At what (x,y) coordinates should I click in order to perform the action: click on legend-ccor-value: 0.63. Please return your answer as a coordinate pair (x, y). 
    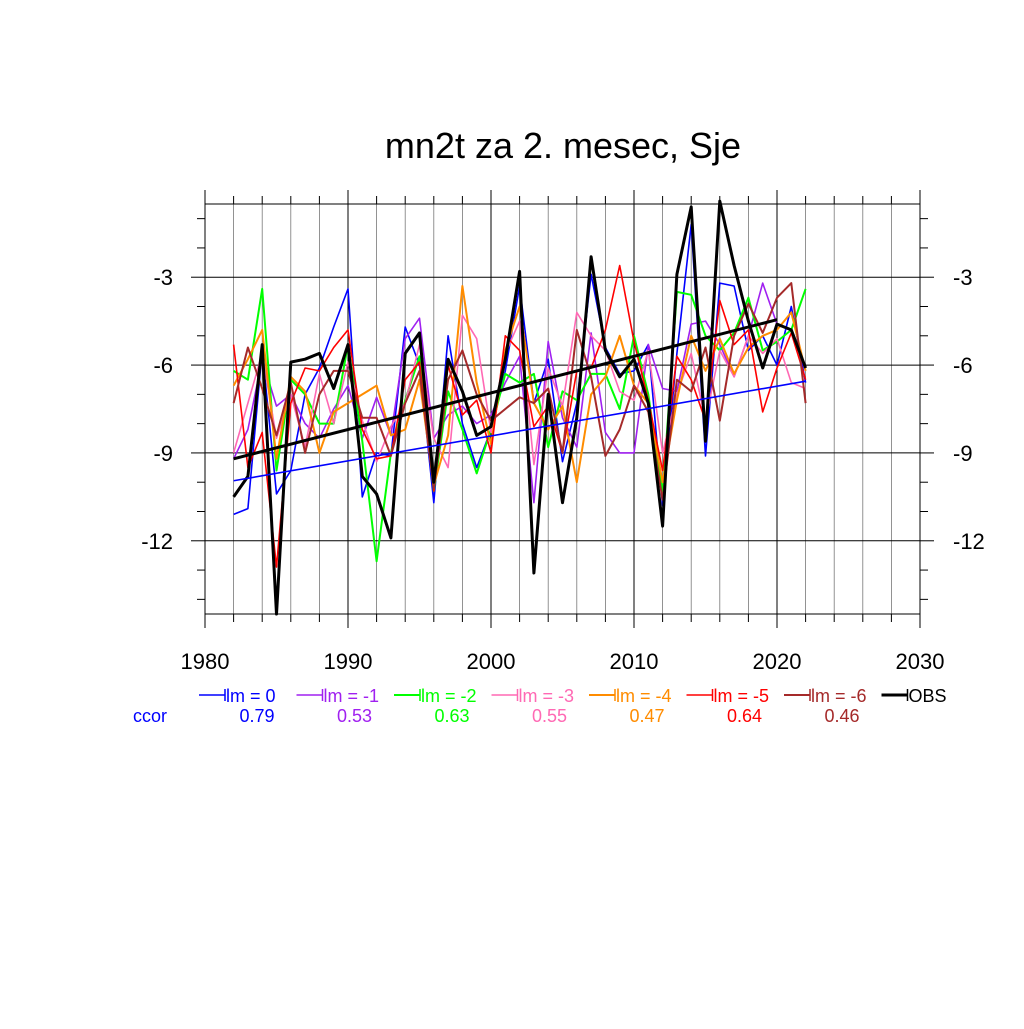
    Looking at the image, I should click on (451, 716).